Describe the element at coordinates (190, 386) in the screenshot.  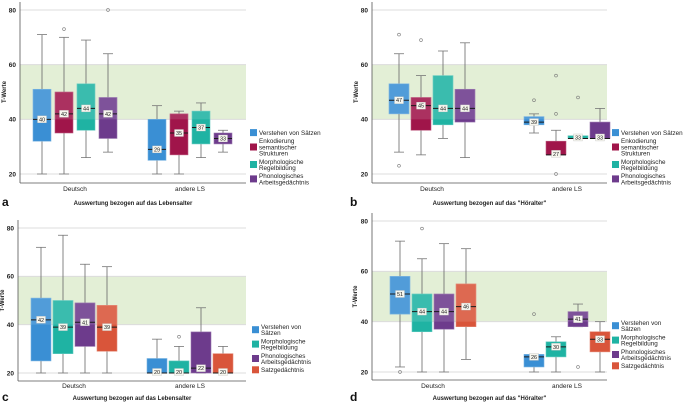
I see `x-tick-label: andere LS` at that location.